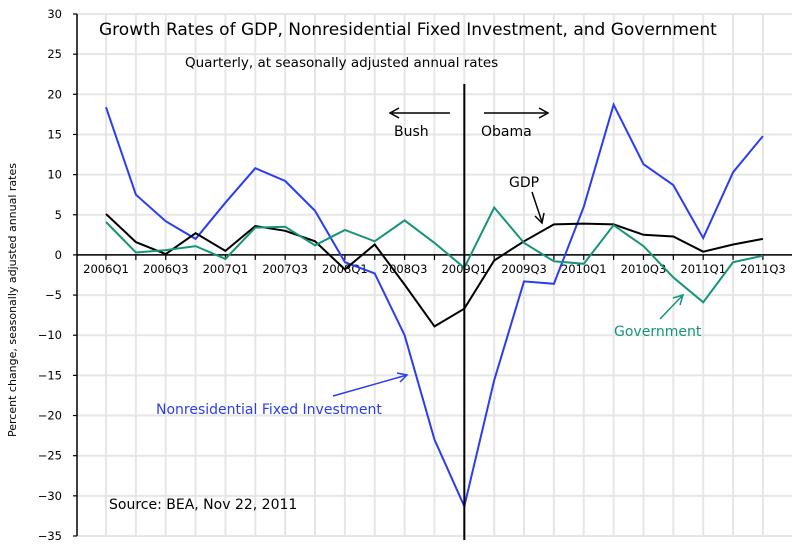  What do you see at coordinates (58, 255) in the screenshot?
I see `y-tick-label: 0` at bounding box center [58, 255].